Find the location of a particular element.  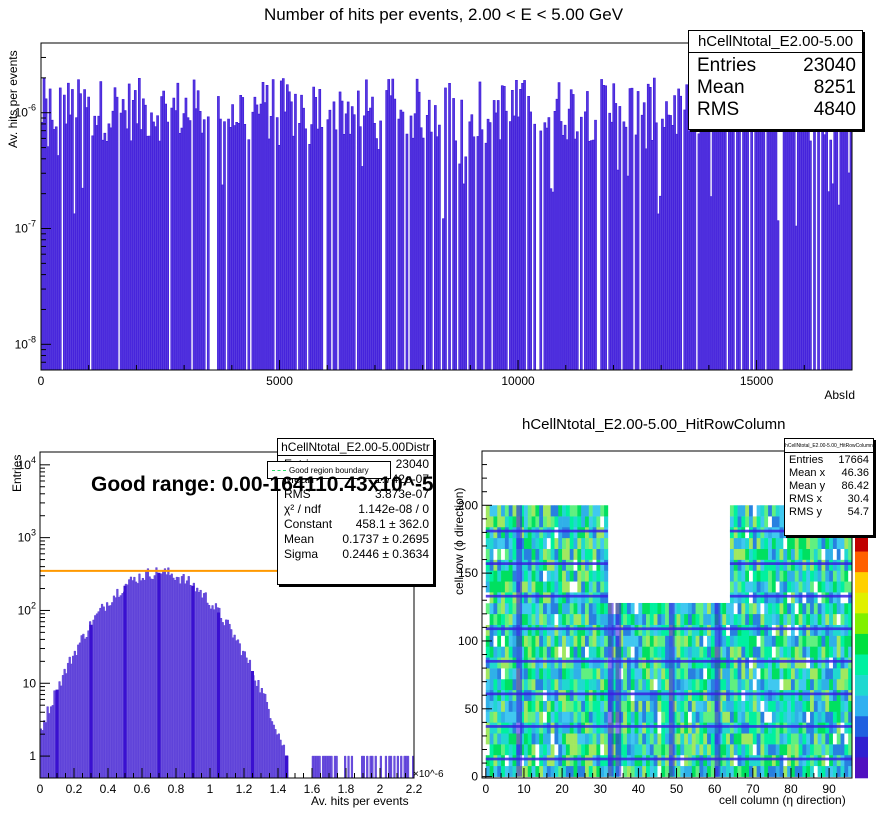

stat-label: RMS y is located at coordinates (805, 512).